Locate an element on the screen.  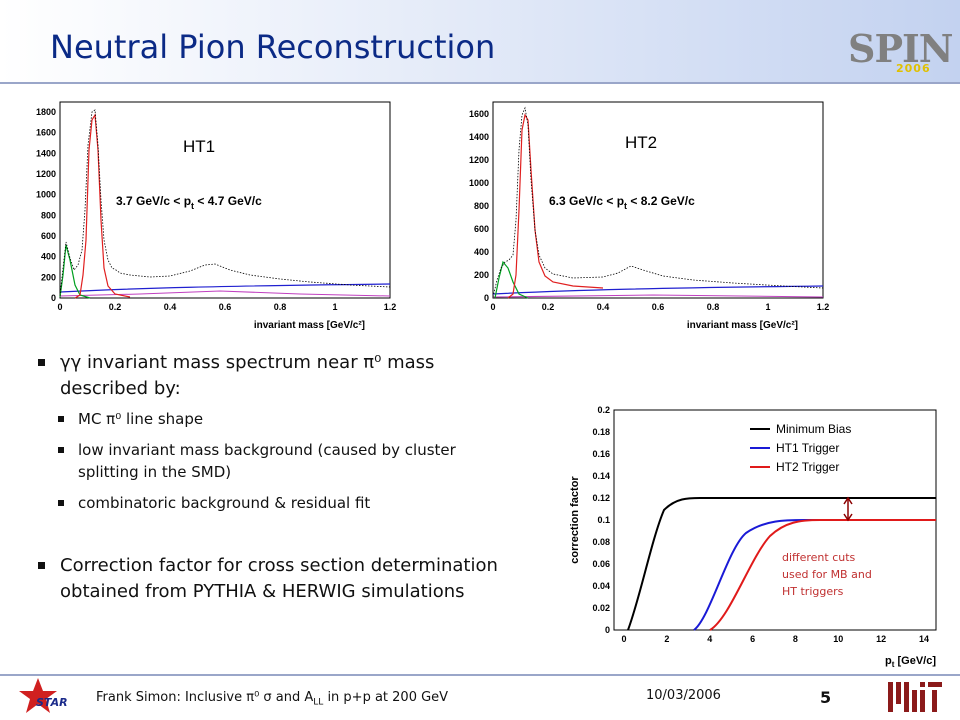
ht1-ytick: 800 is located at coordinates (48, 215).